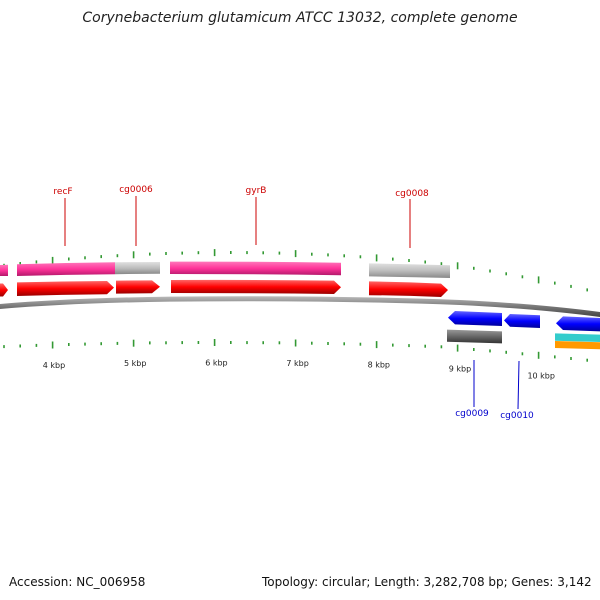  I want to click on gene-segment-cg0006, so click(137, 268).